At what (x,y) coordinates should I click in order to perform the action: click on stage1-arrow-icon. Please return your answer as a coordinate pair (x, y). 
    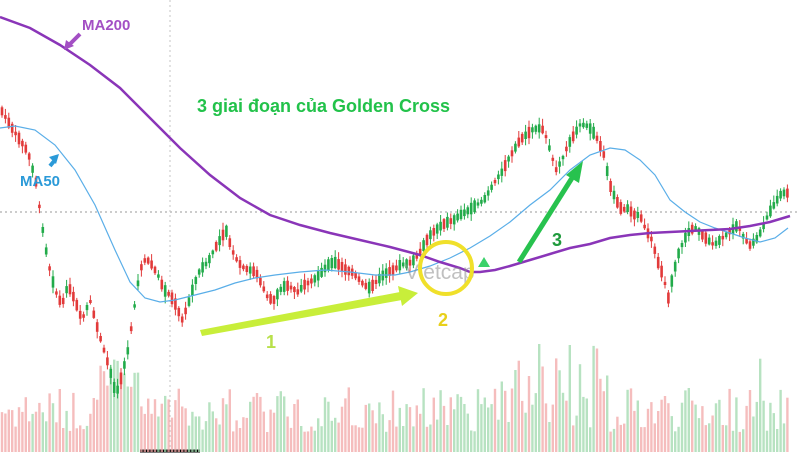
    Looking at the image, I should click on (309, 311).